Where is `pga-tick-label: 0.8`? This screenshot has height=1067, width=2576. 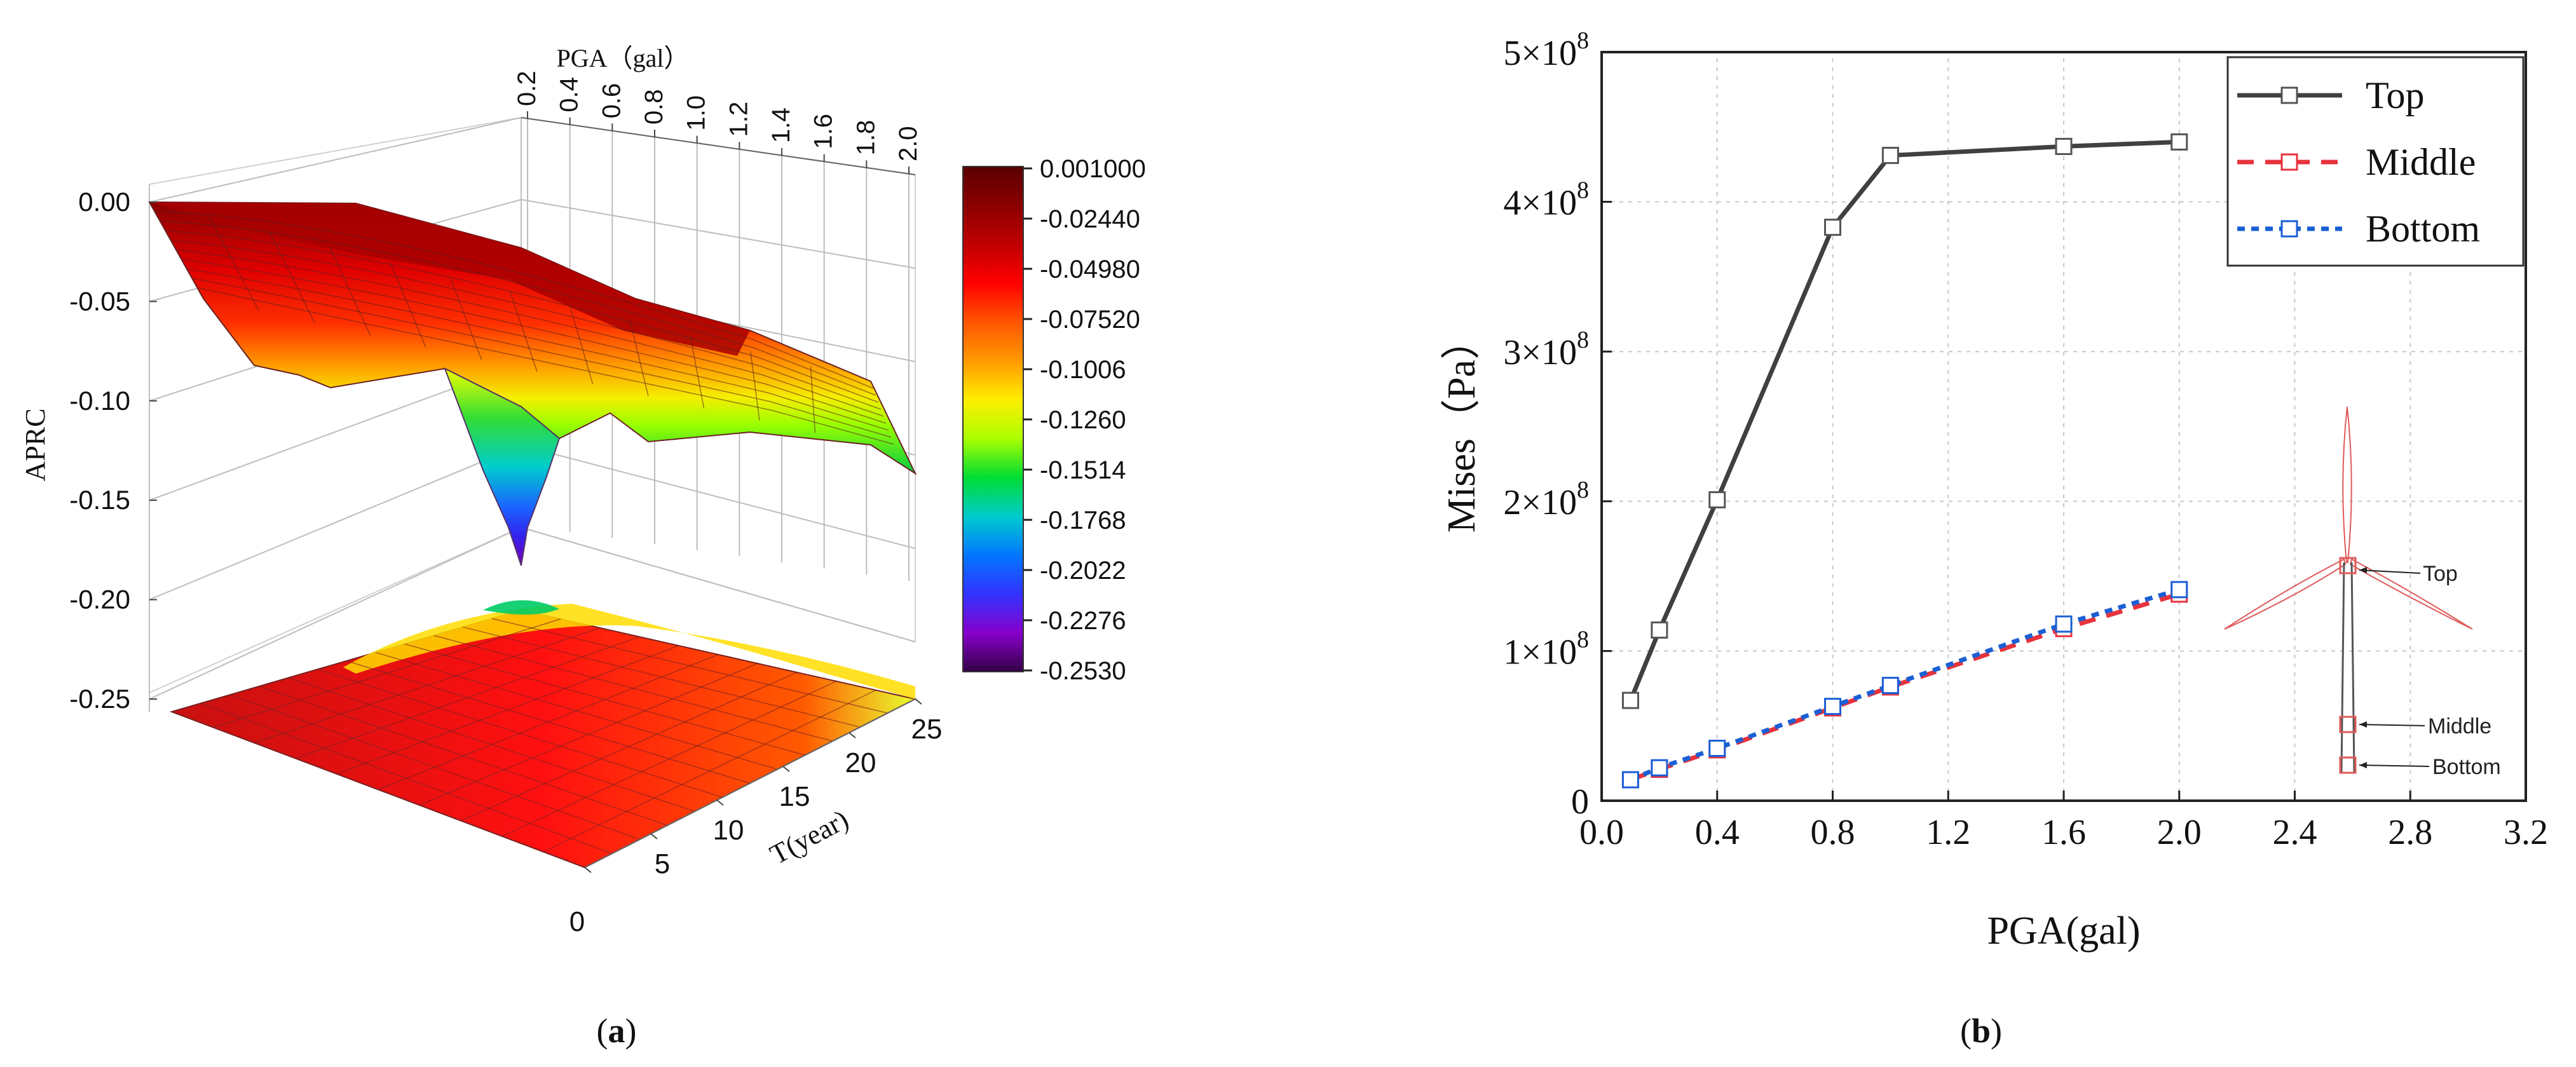
pga-tick-label: 0.8 is located at coordinates (654, 107).